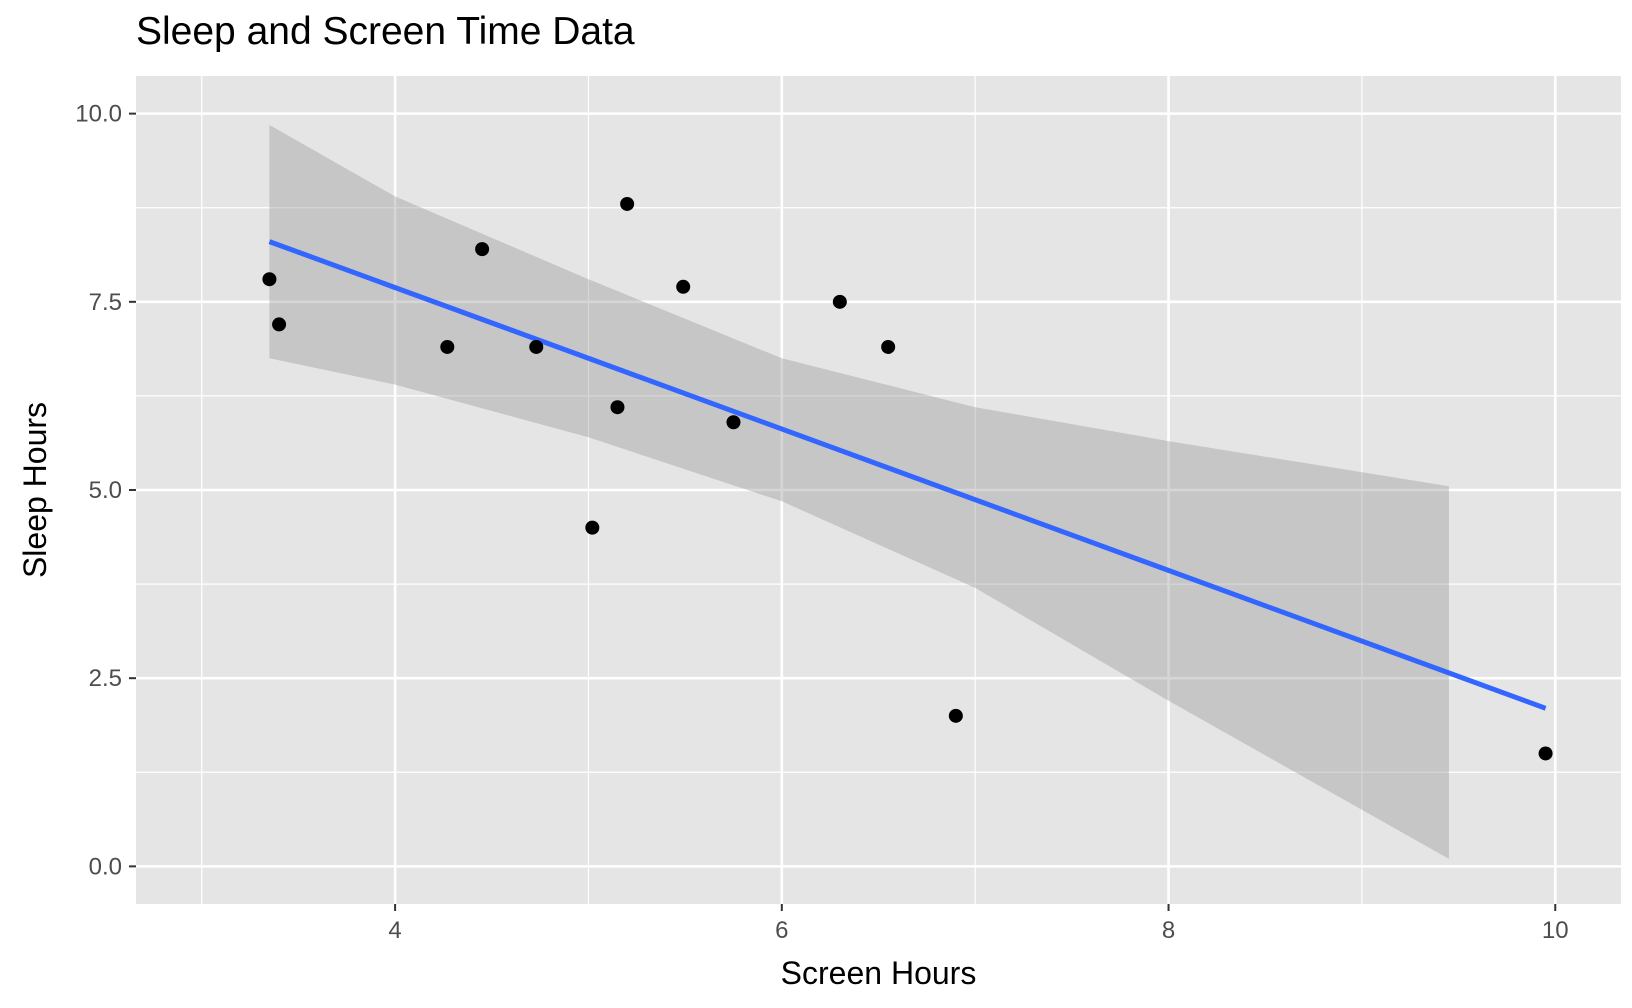  I want to click on x-axis-title: Screen Hours, so click(879, 973).